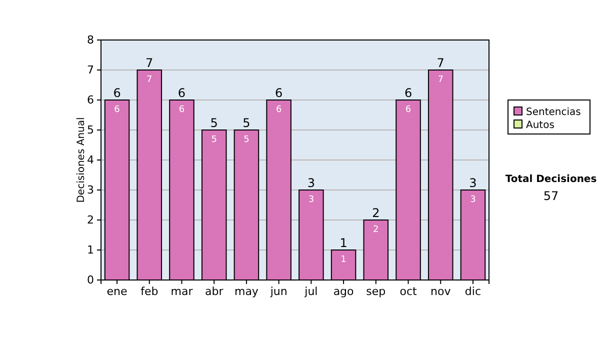 The image size is (600, 340). I want to click on total-label: 1, so click(344, 243).